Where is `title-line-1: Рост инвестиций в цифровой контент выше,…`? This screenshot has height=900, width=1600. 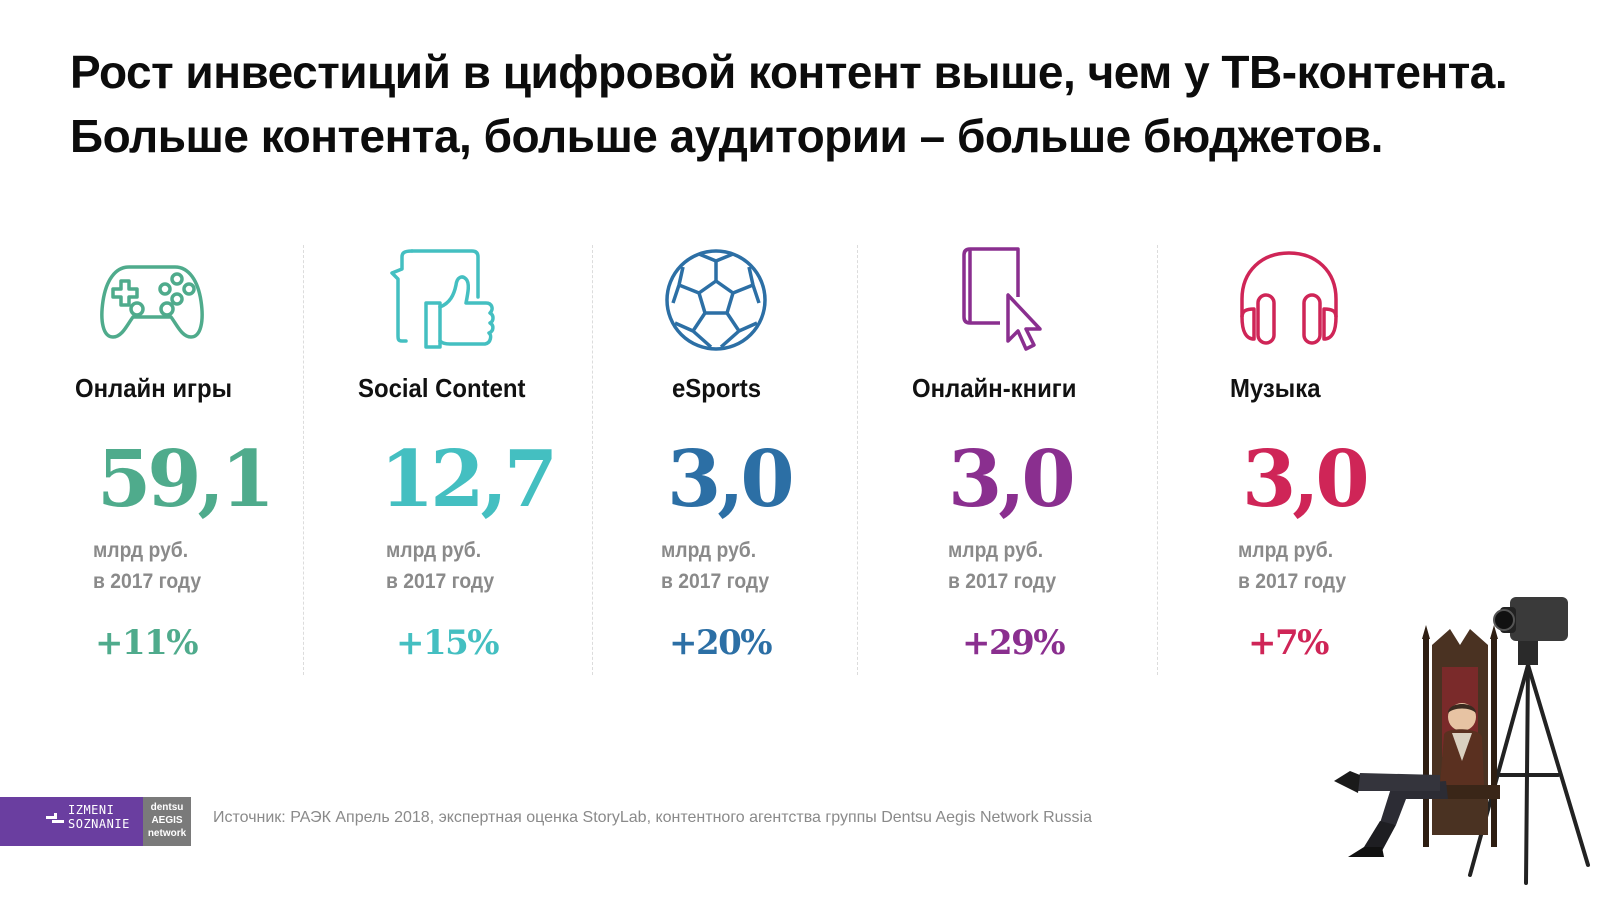 title-line-1: Рост инвестиций в цифровой контент выше,… is located at coordinates (789, 72).